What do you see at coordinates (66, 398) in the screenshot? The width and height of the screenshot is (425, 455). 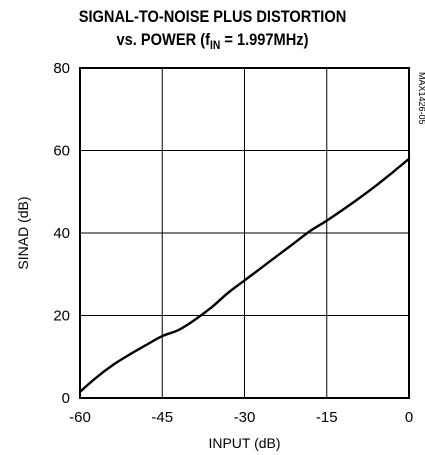 I see `y-tick-label-0: 0` at bounding box center [66, 398].